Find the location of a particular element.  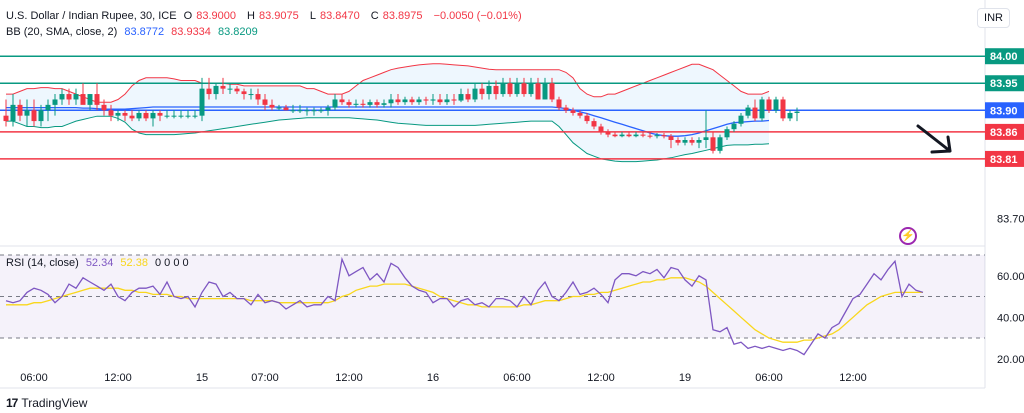

rsi-tick-0: 20.00 is located at coordinates (1010, 360).